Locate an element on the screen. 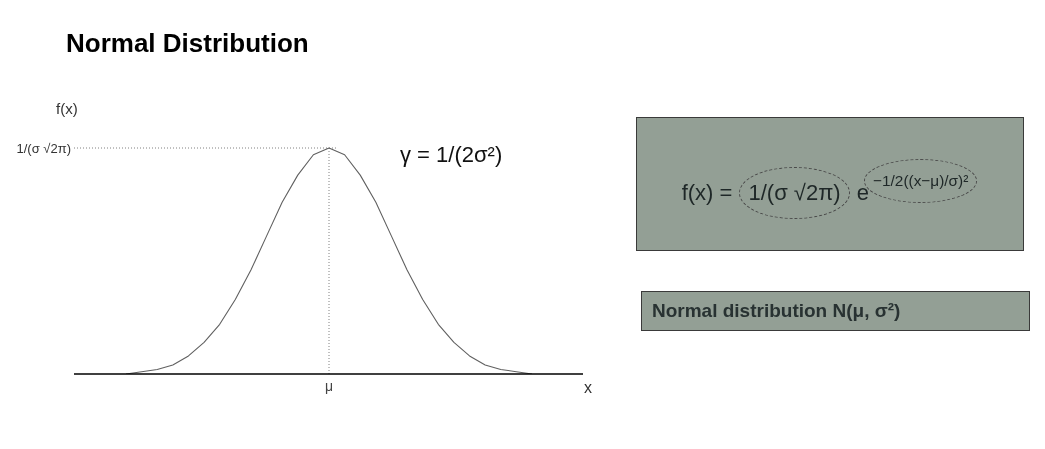 The image size is (1045, 449). chart-title: Normal Distribution is located at coordinates (187, 43).